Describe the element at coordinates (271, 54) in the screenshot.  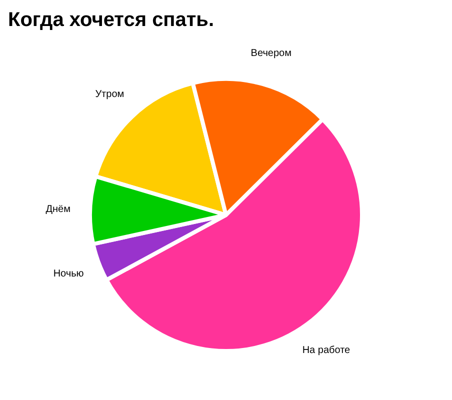
I see `slice-label: Вечером` at that location.